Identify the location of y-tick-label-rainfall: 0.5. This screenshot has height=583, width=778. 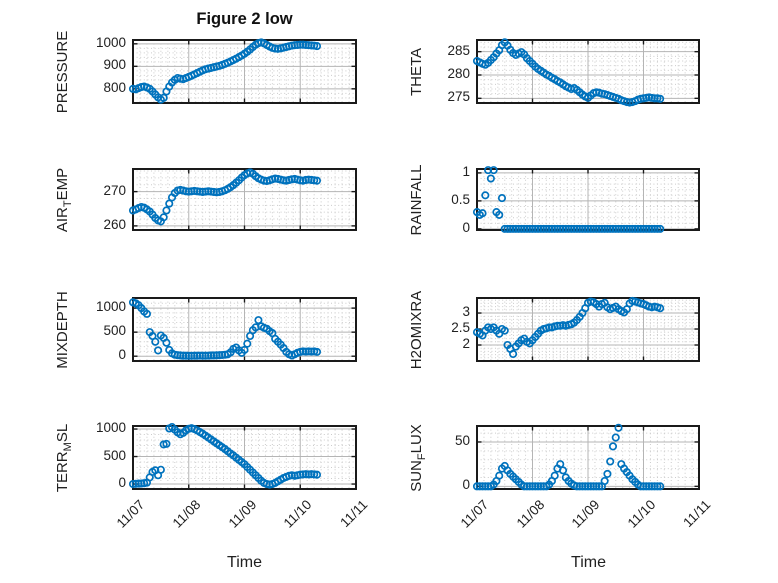
(460, 199).